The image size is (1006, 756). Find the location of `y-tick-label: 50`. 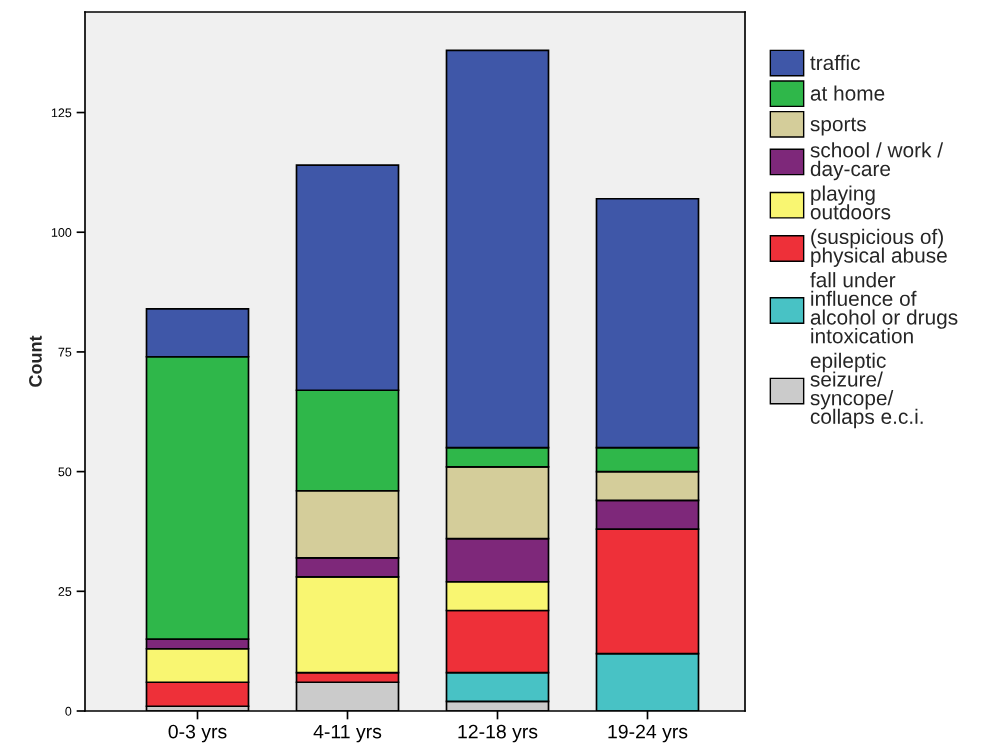

y-tick-label: 50 is located at coordinates (65, 472).